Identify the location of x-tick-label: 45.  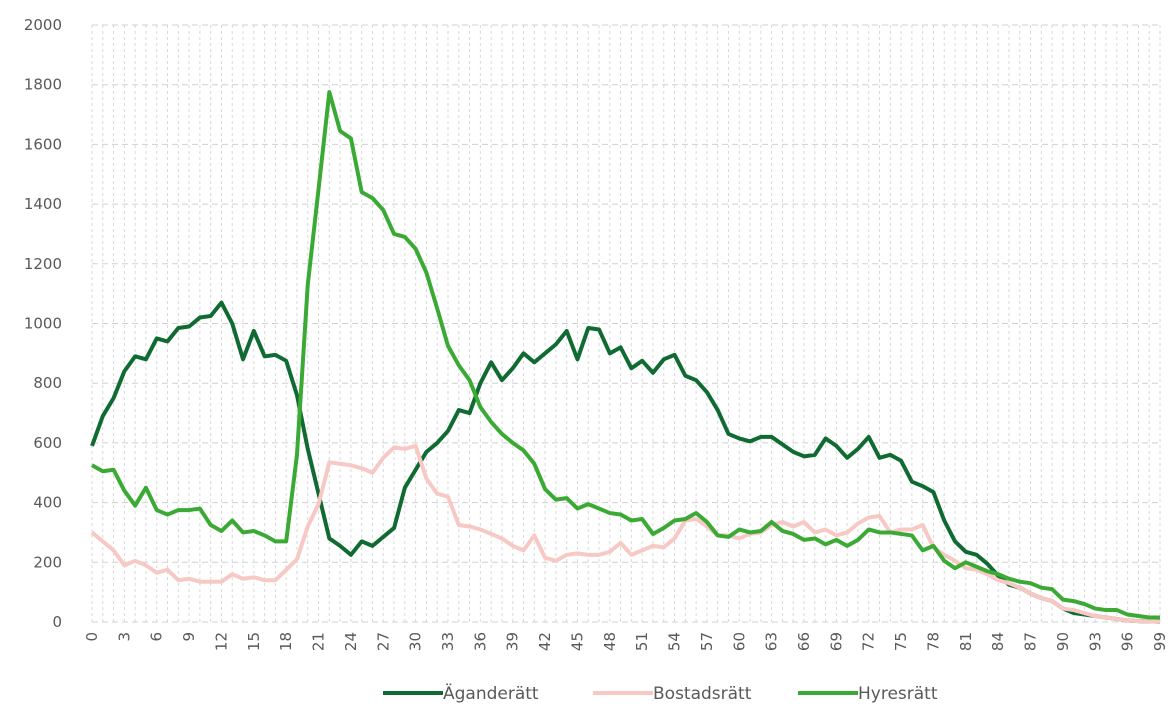
(577, 641).